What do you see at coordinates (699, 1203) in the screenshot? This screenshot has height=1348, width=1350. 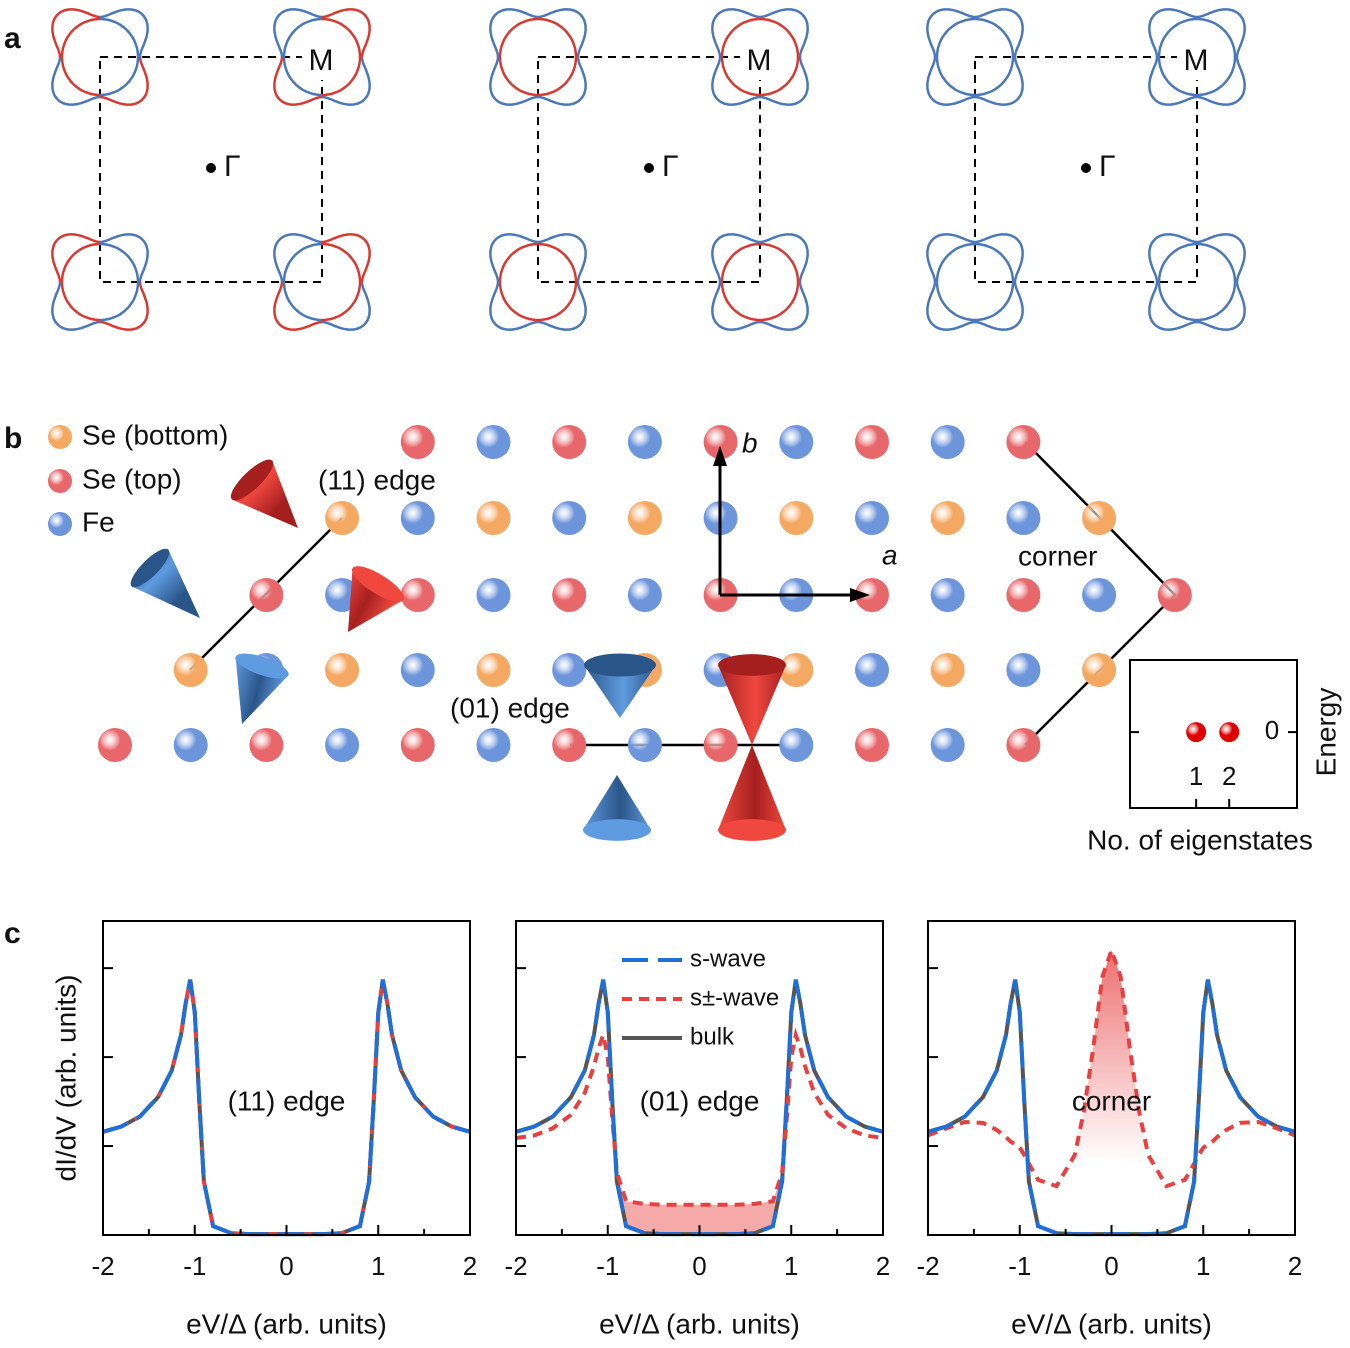 I see `fill-area` at bounding box center [699, 1203].